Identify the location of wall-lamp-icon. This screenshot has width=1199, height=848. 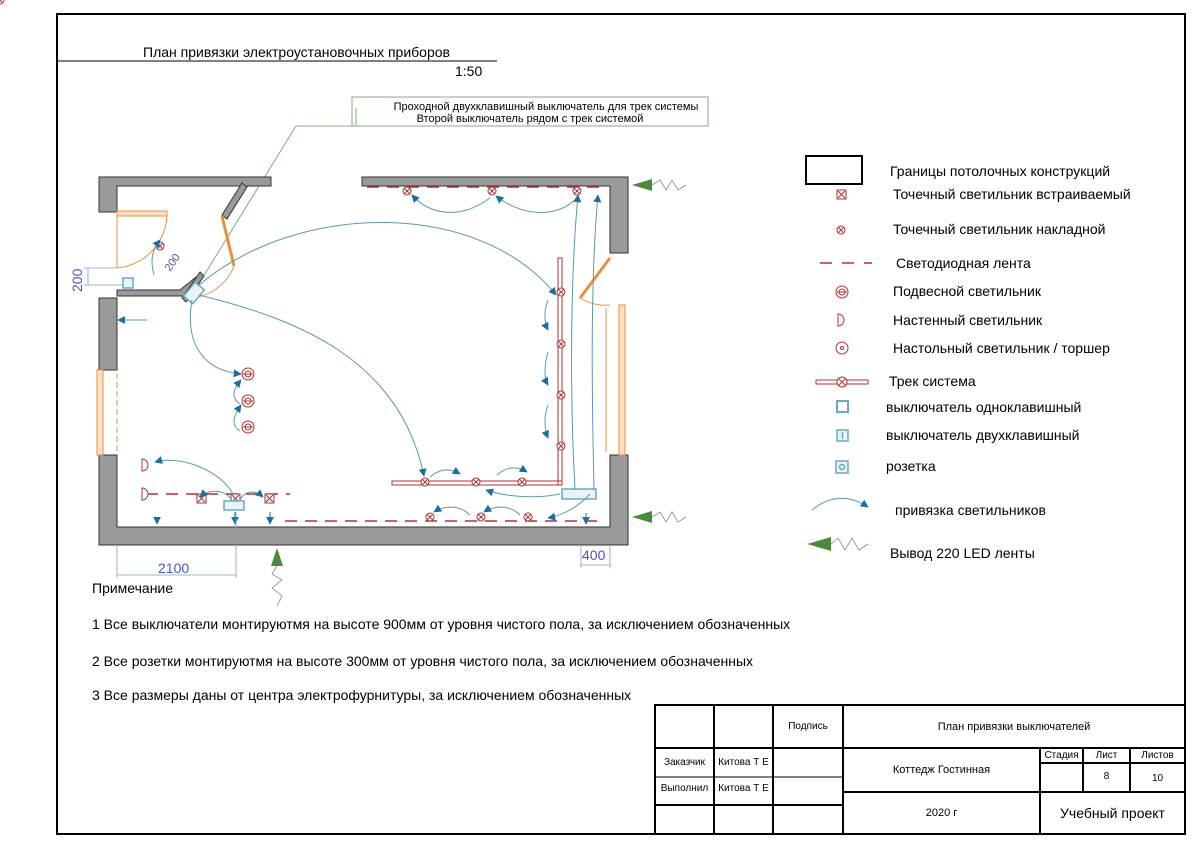
(841, 320).